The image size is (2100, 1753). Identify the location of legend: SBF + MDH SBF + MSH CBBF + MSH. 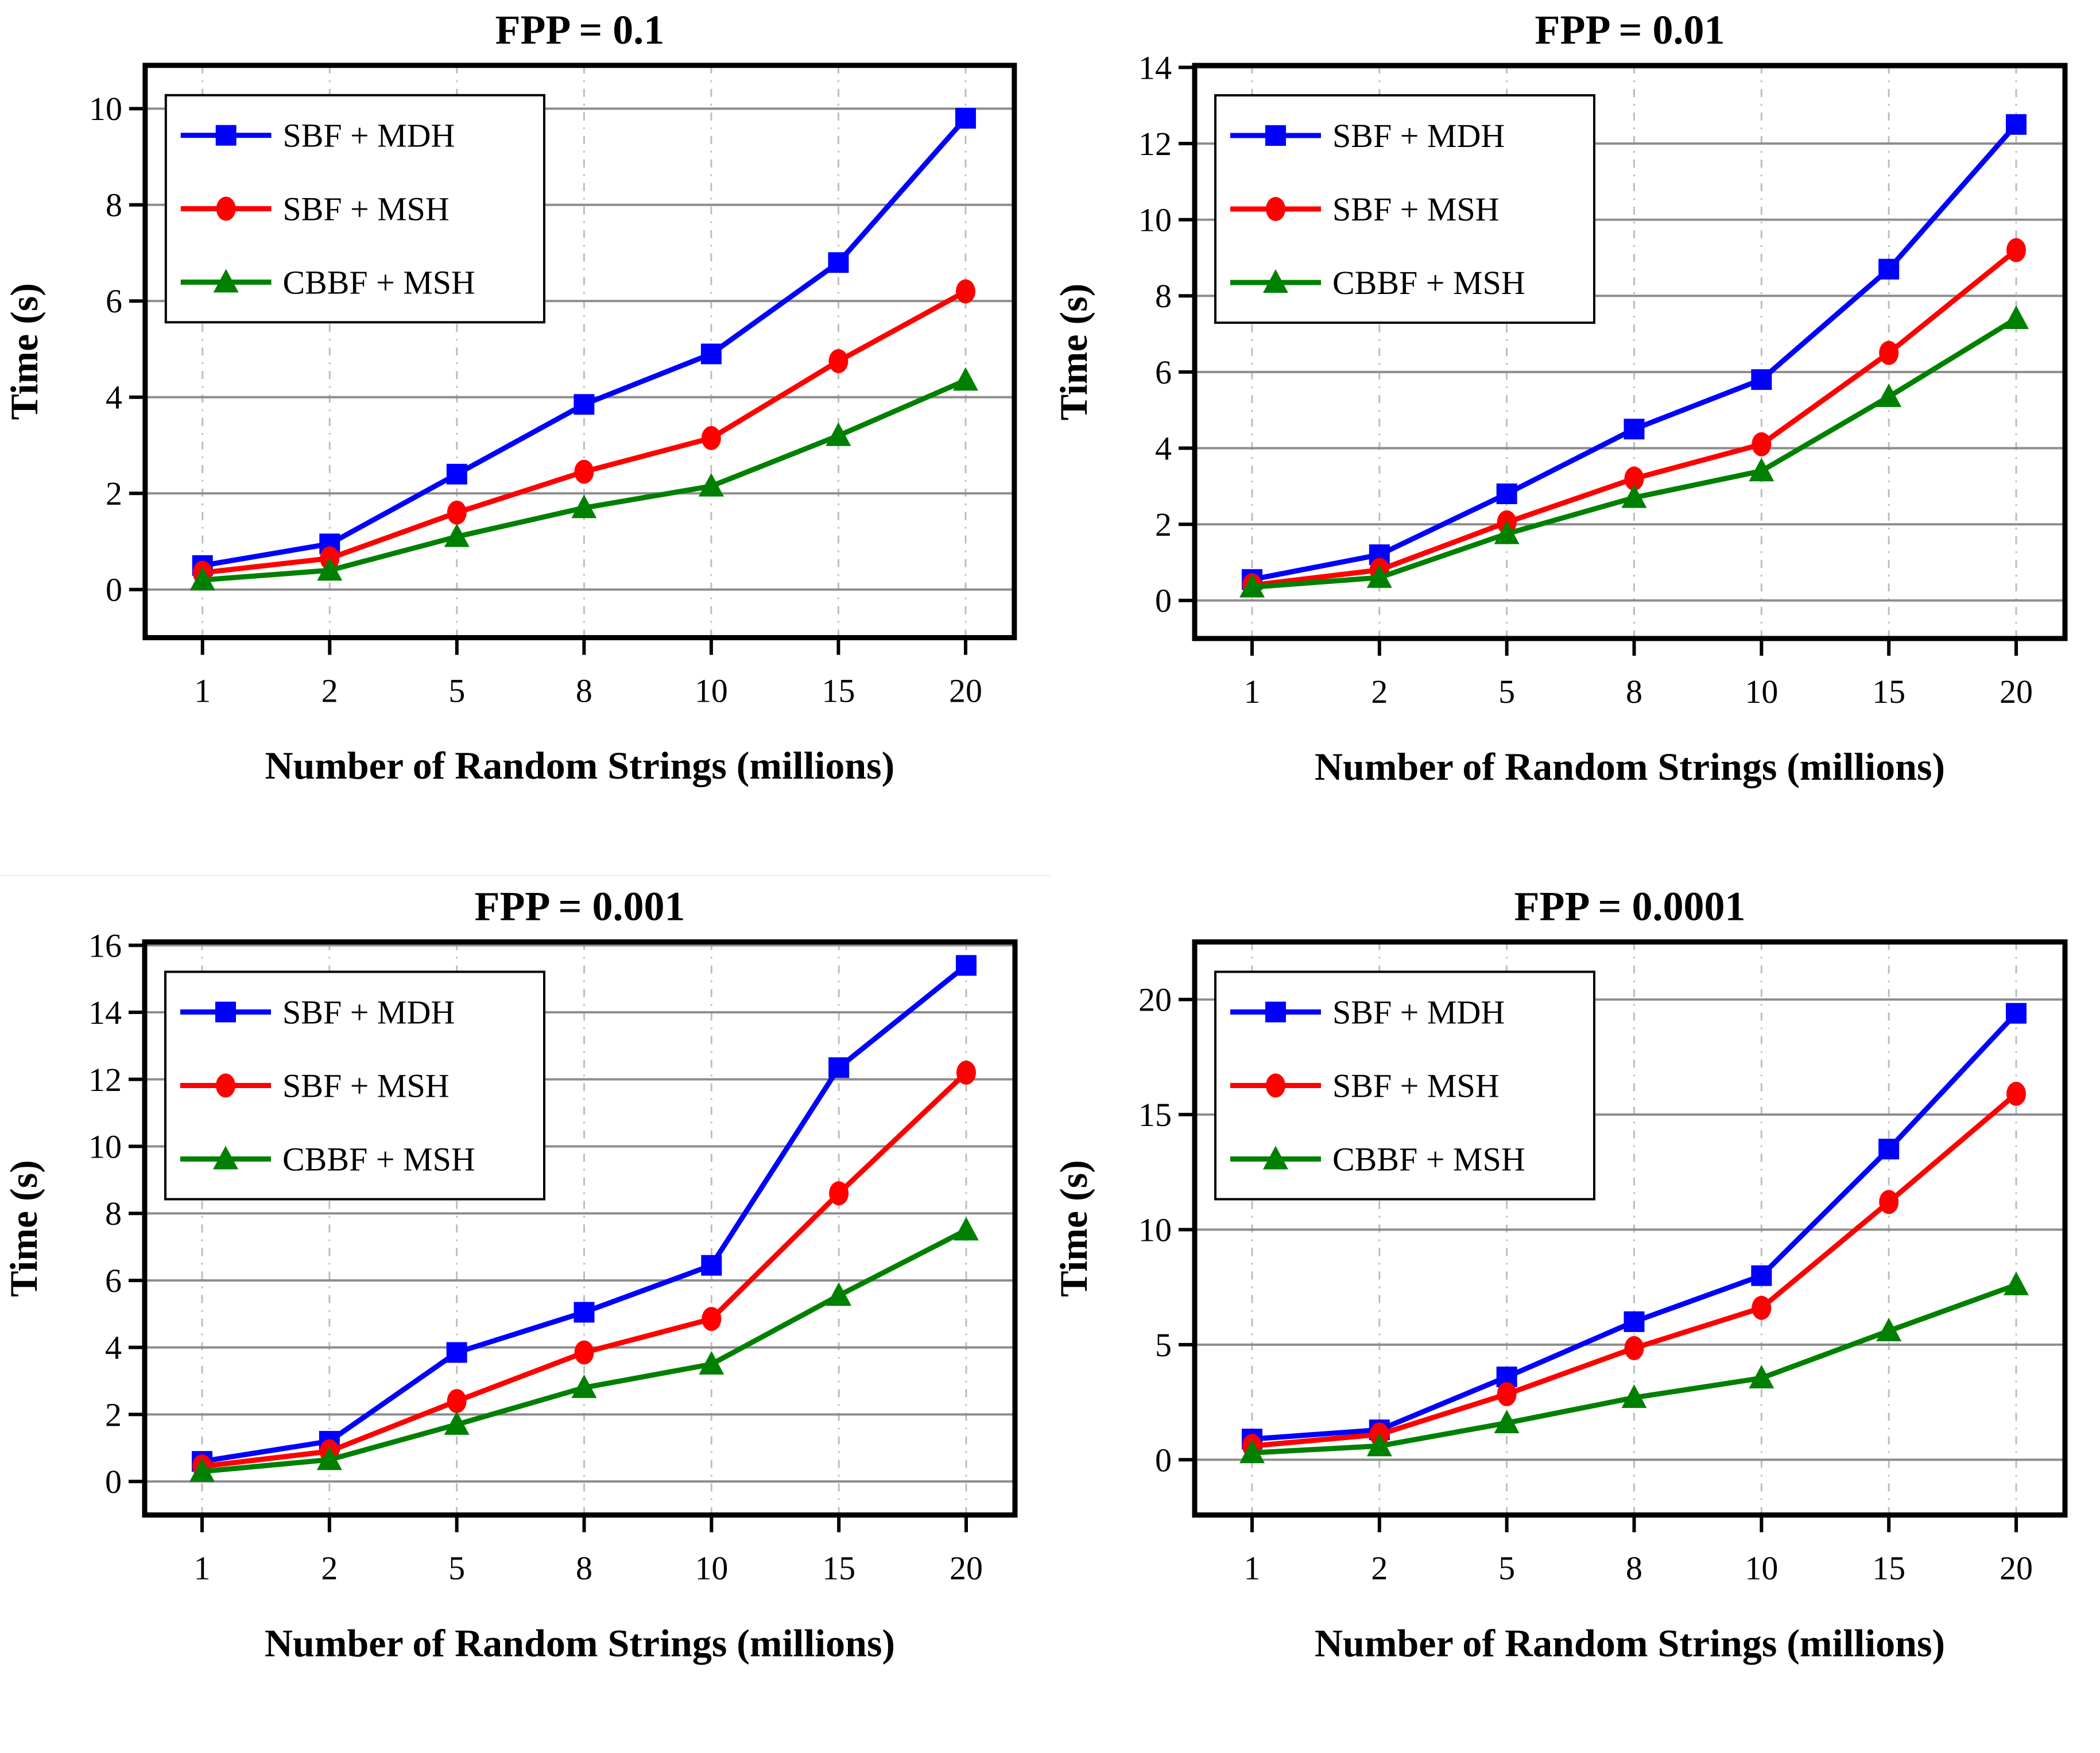
(354, 209).